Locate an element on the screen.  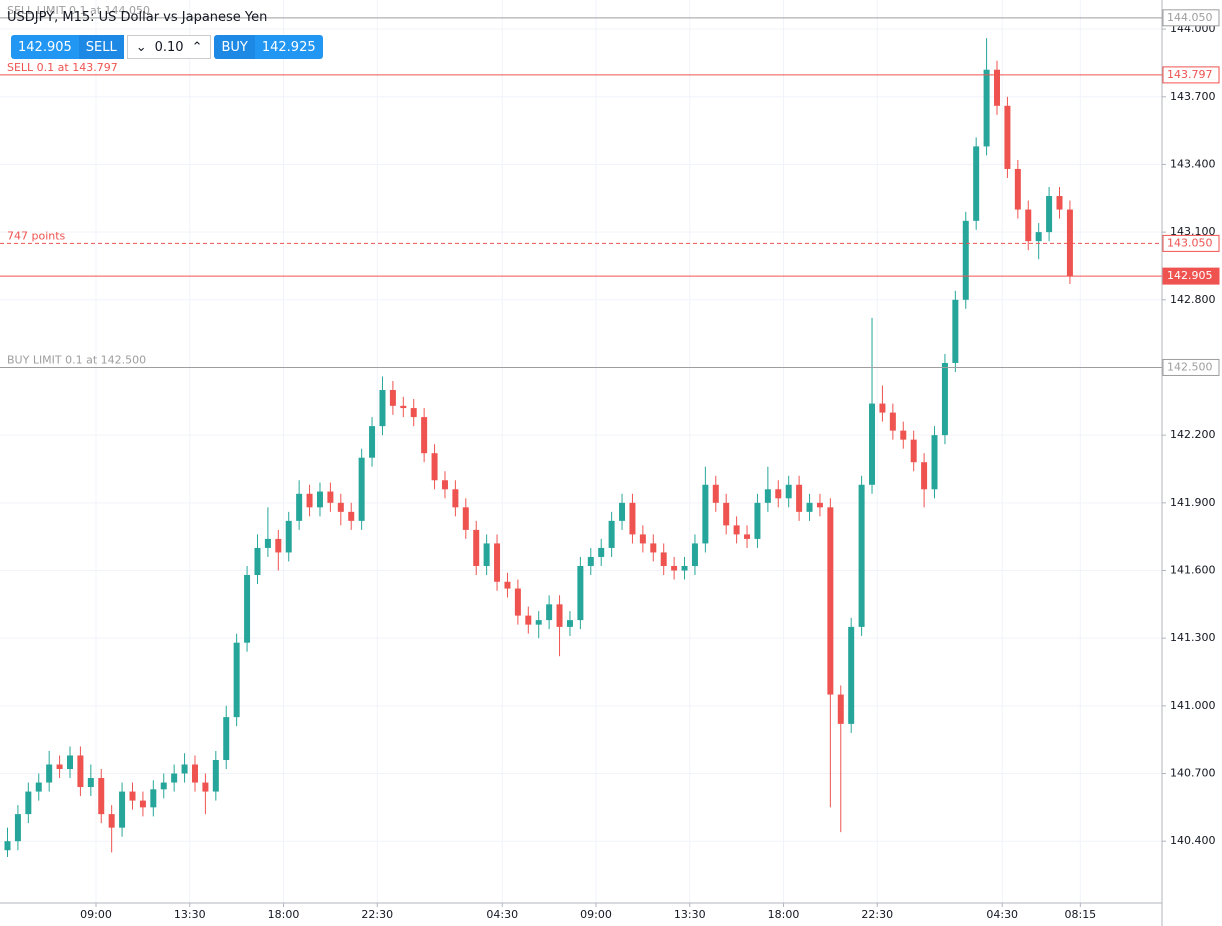
price-tag-label: 142.500 is located at coordinates (1190, 366).